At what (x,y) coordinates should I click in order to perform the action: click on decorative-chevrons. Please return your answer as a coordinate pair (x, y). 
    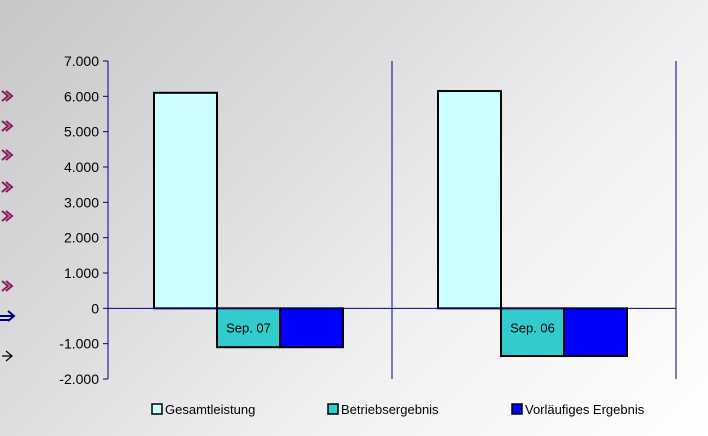
    Looking at the image, I should click on (7, 191).